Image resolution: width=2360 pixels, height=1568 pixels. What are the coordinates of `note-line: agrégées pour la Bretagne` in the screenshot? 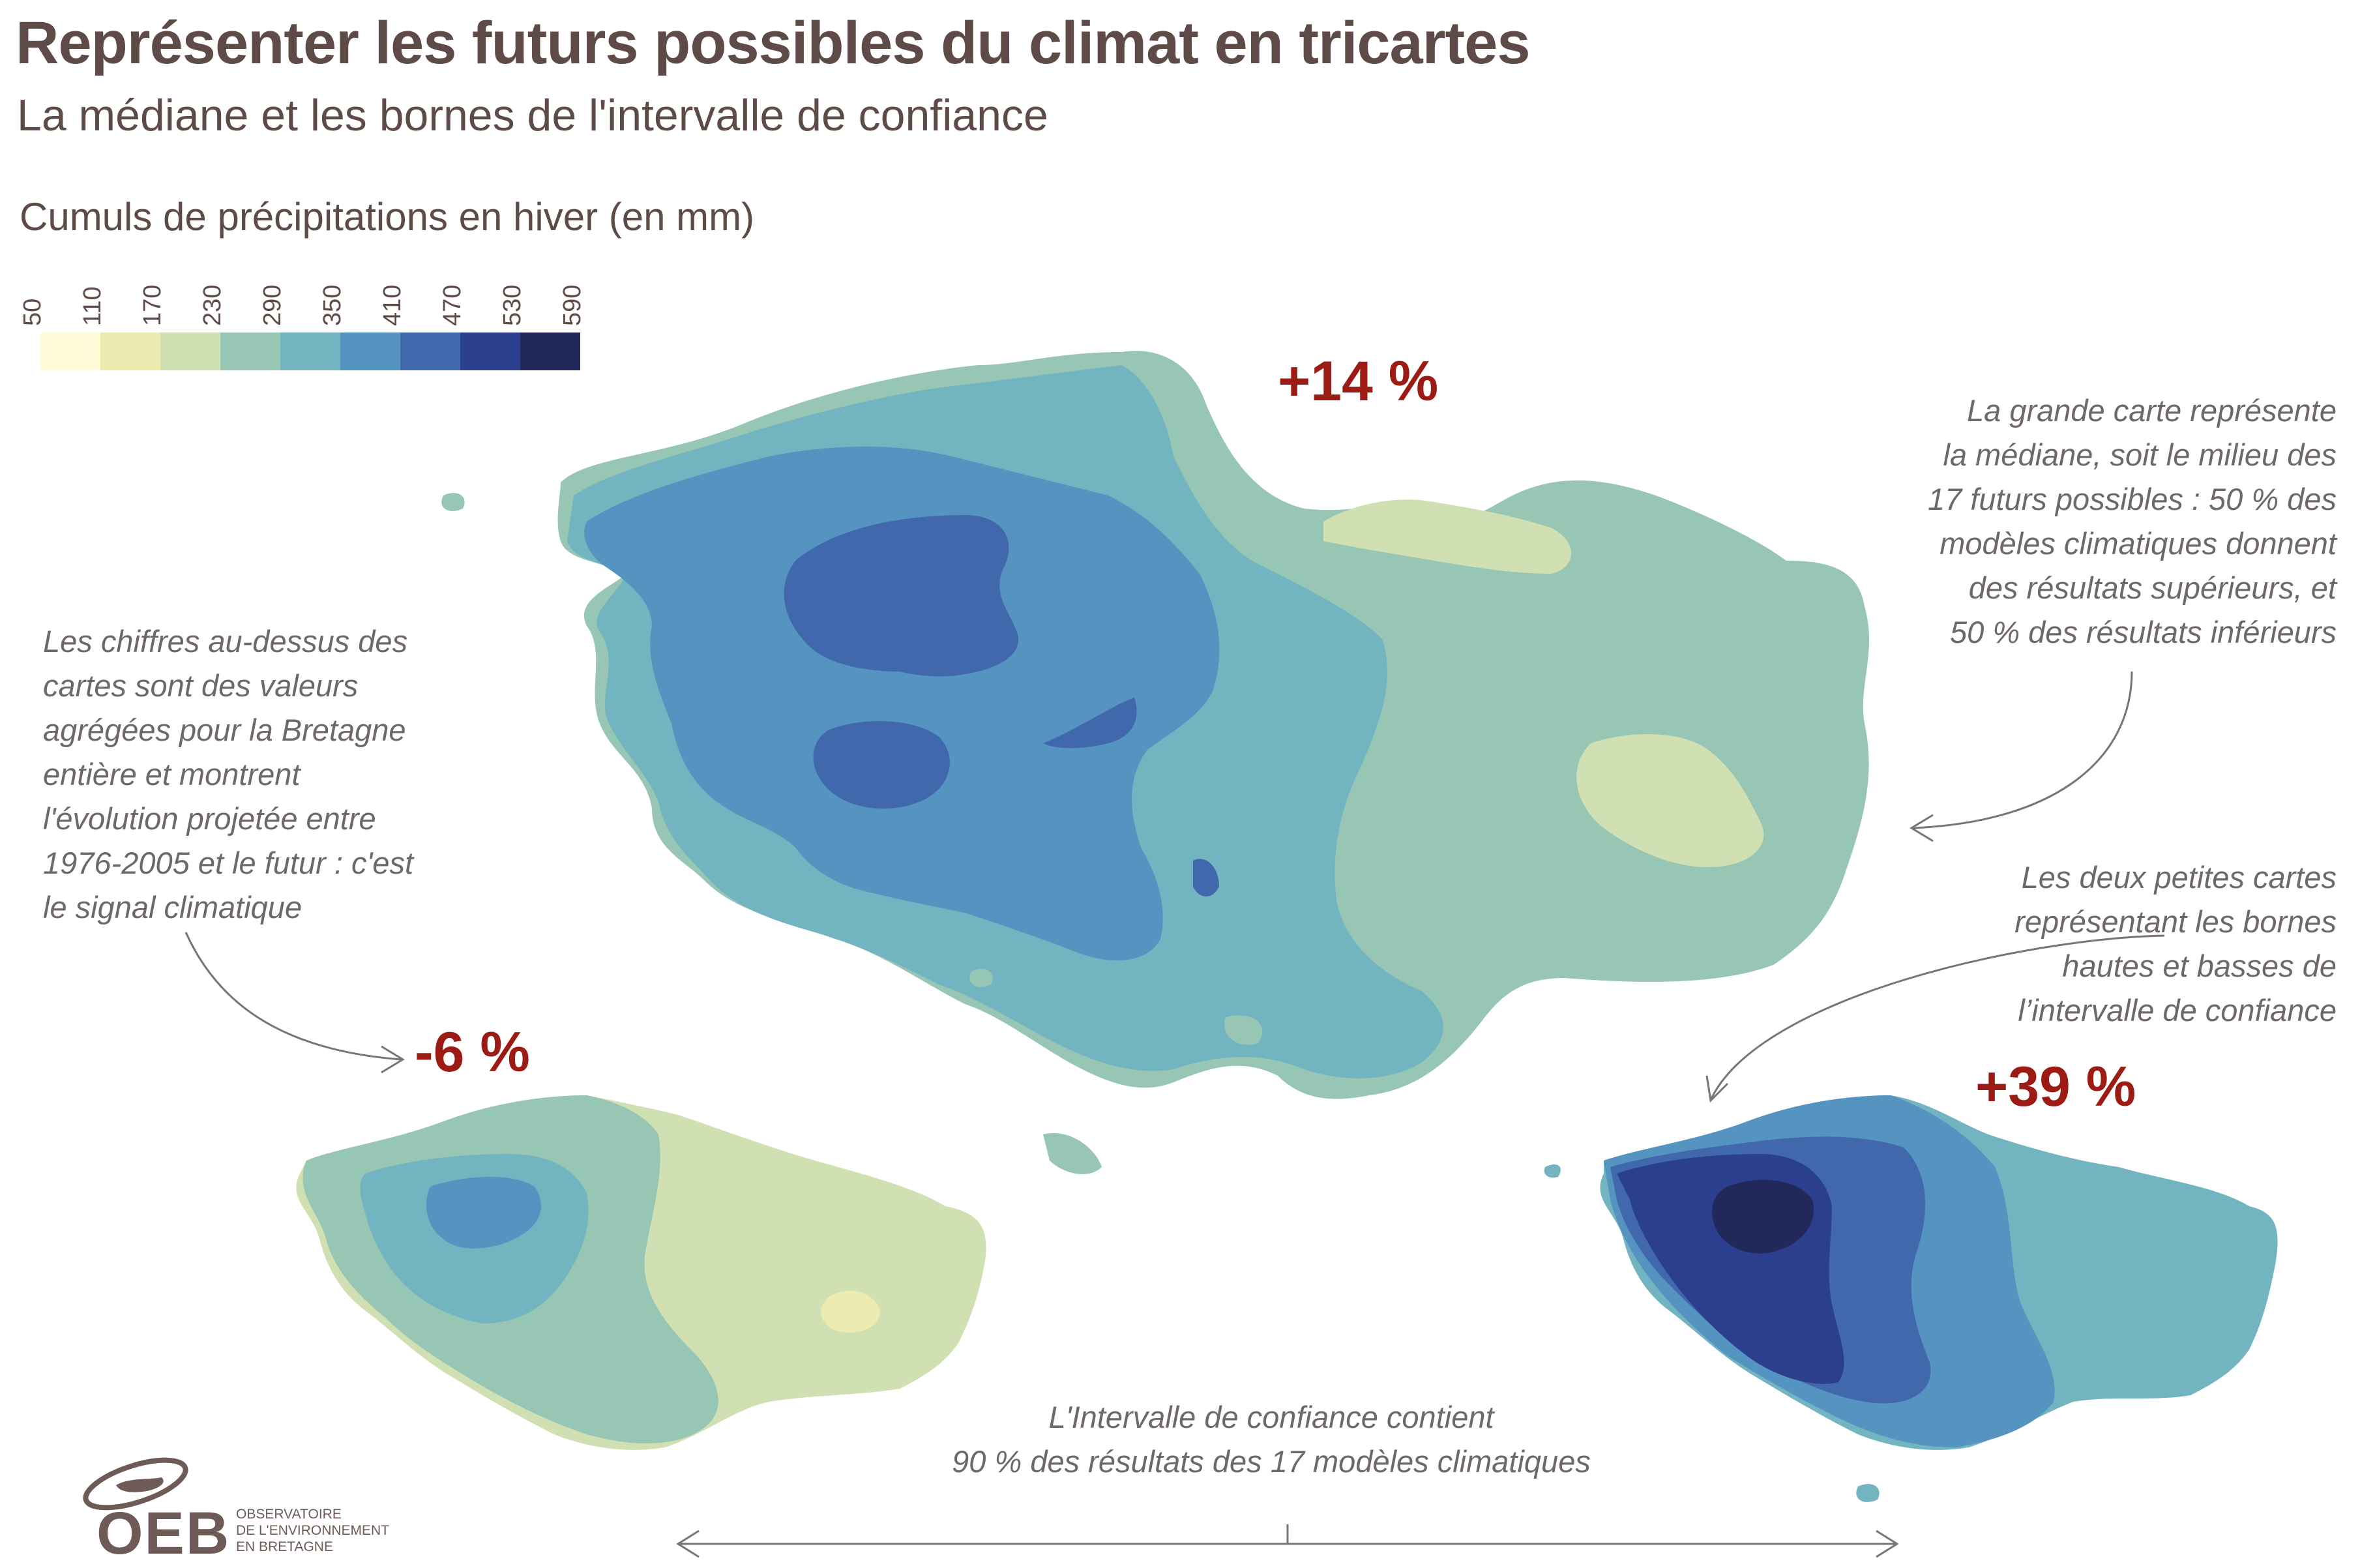 It's located at (224, 730).